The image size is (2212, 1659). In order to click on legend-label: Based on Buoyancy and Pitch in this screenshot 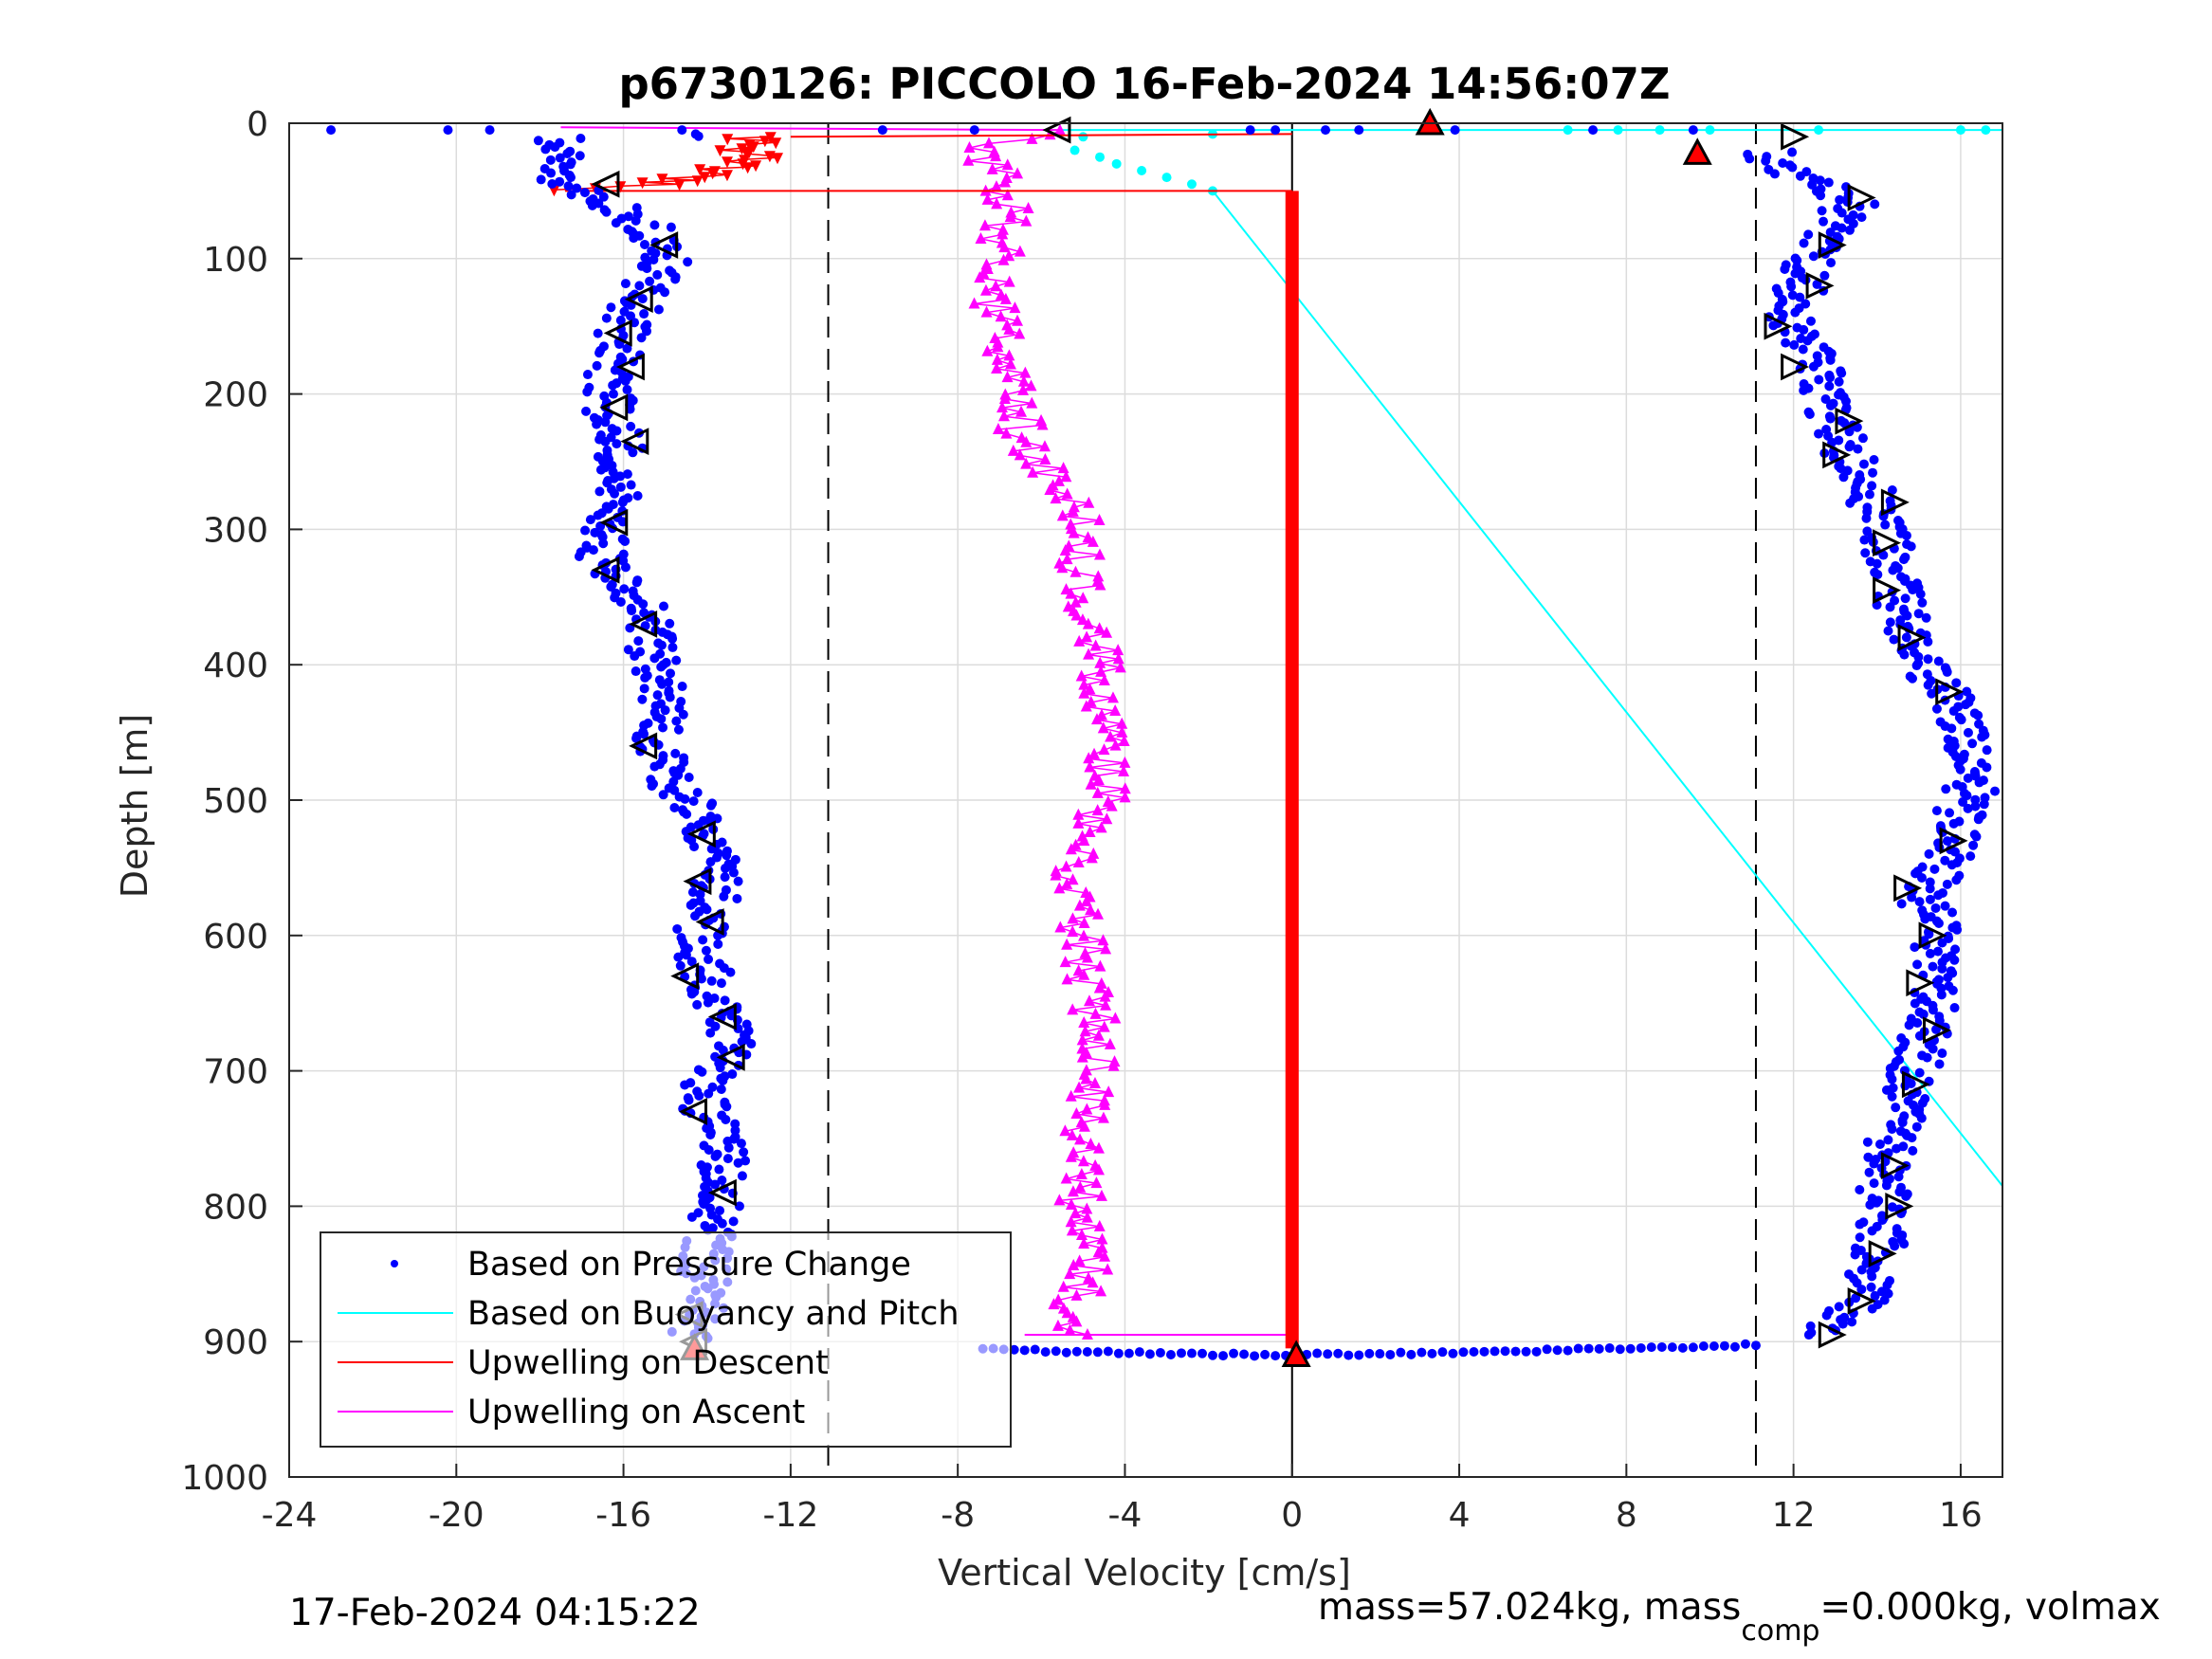, I will do `click(713, 1314)`.